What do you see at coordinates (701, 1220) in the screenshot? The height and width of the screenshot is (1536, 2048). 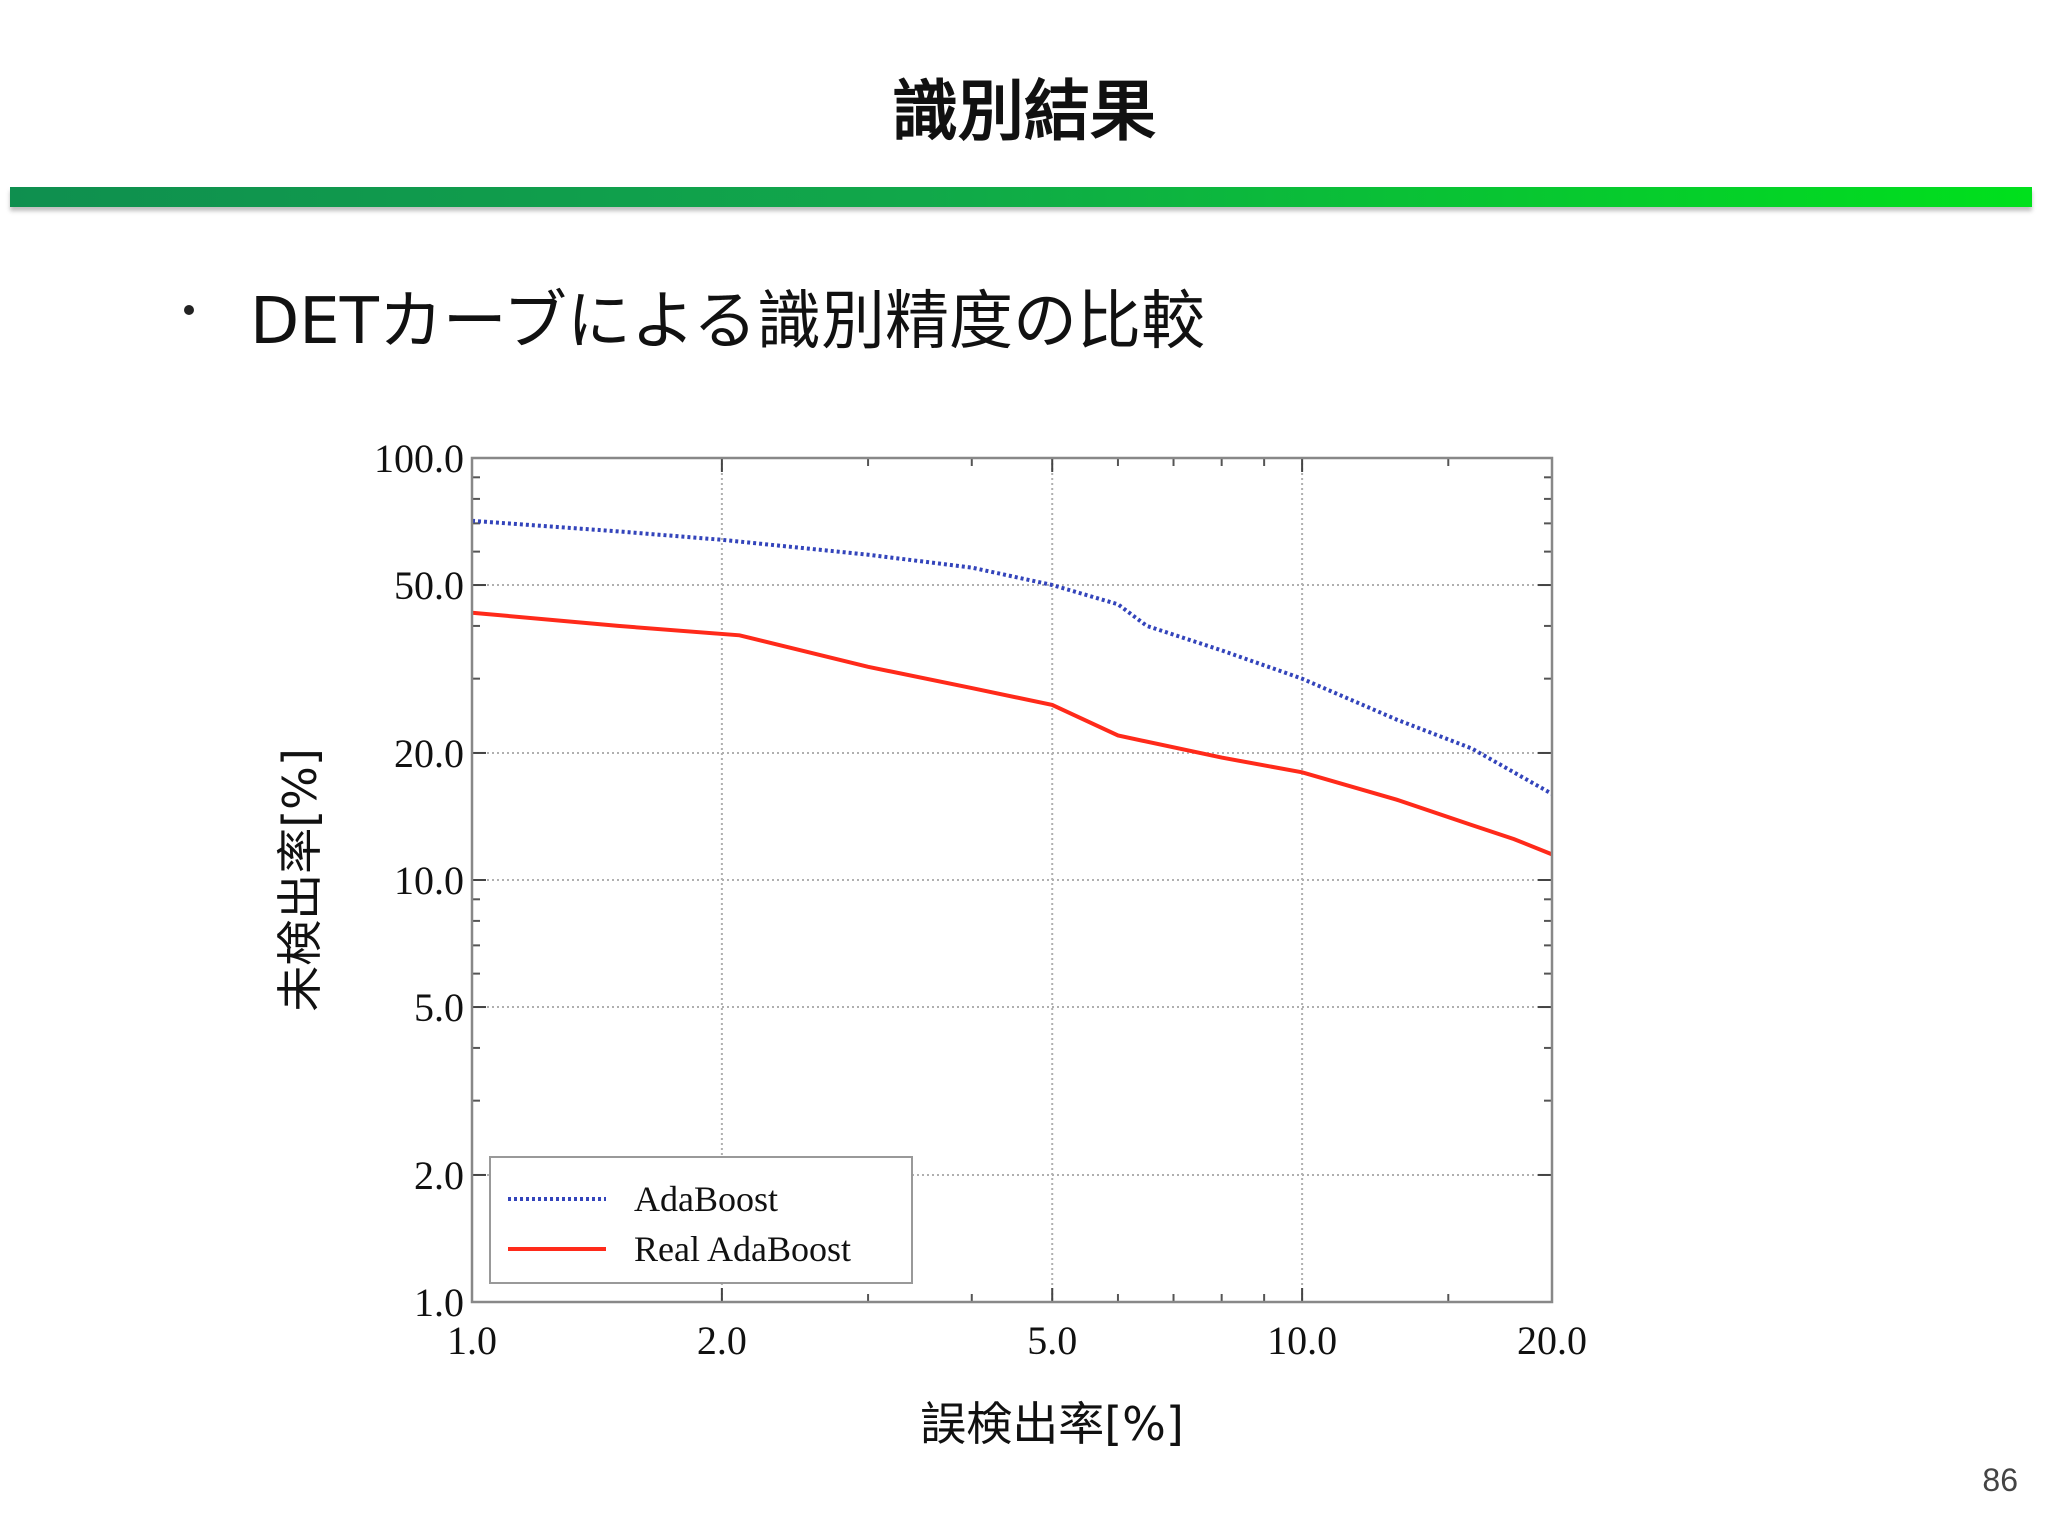 I see `legend-box` at bounding box center [701, 1220].